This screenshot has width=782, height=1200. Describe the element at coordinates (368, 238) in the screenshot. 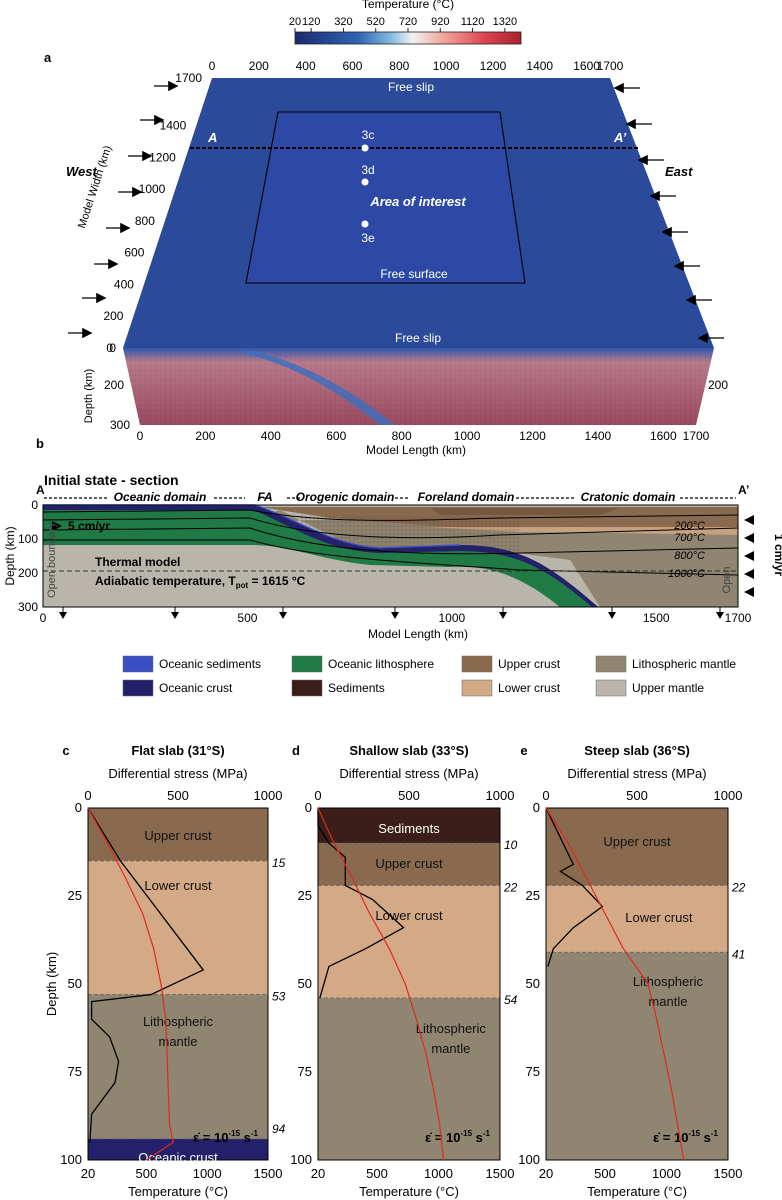

I see `point-3e-label: 3e` at that location.